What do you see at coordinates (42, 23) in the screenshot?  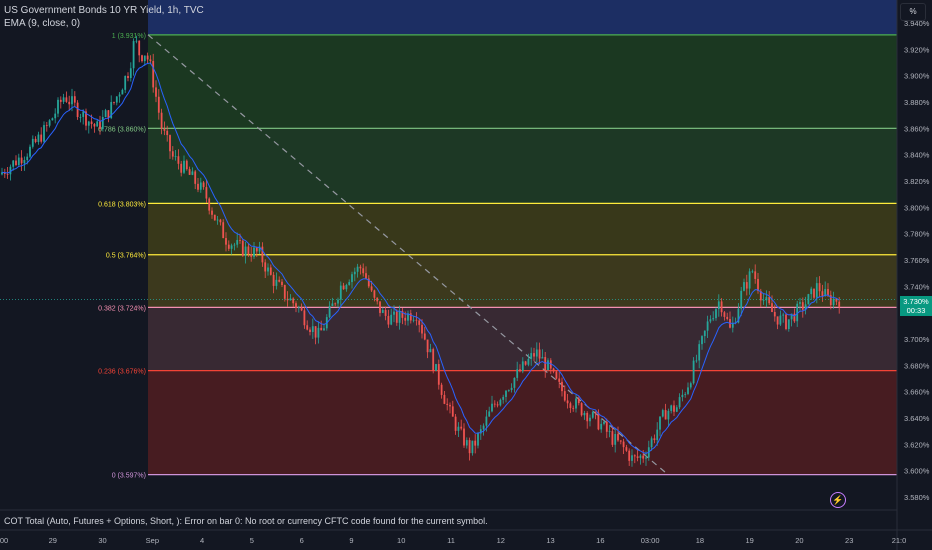 I see `ema-indicator-label: EMA (9, close, 0)` at bounding box center [42, 23].